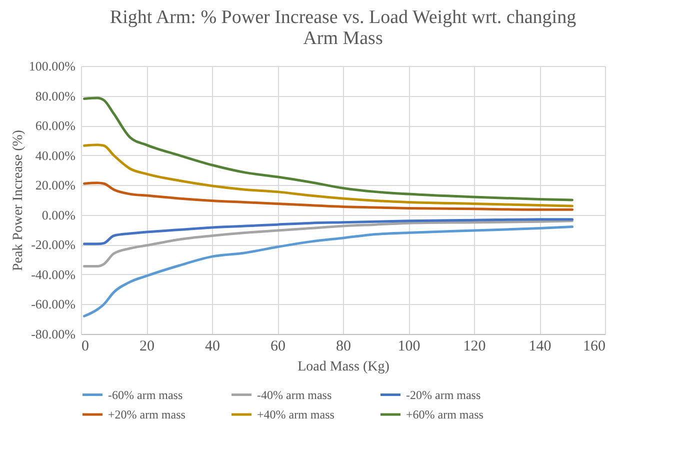 The height and width of the screenshot is (450, 682). What do you see at coordinates (474, 346) in the screenshot?
I see `x-tick-label: 120` at bounding box center [474, 346].